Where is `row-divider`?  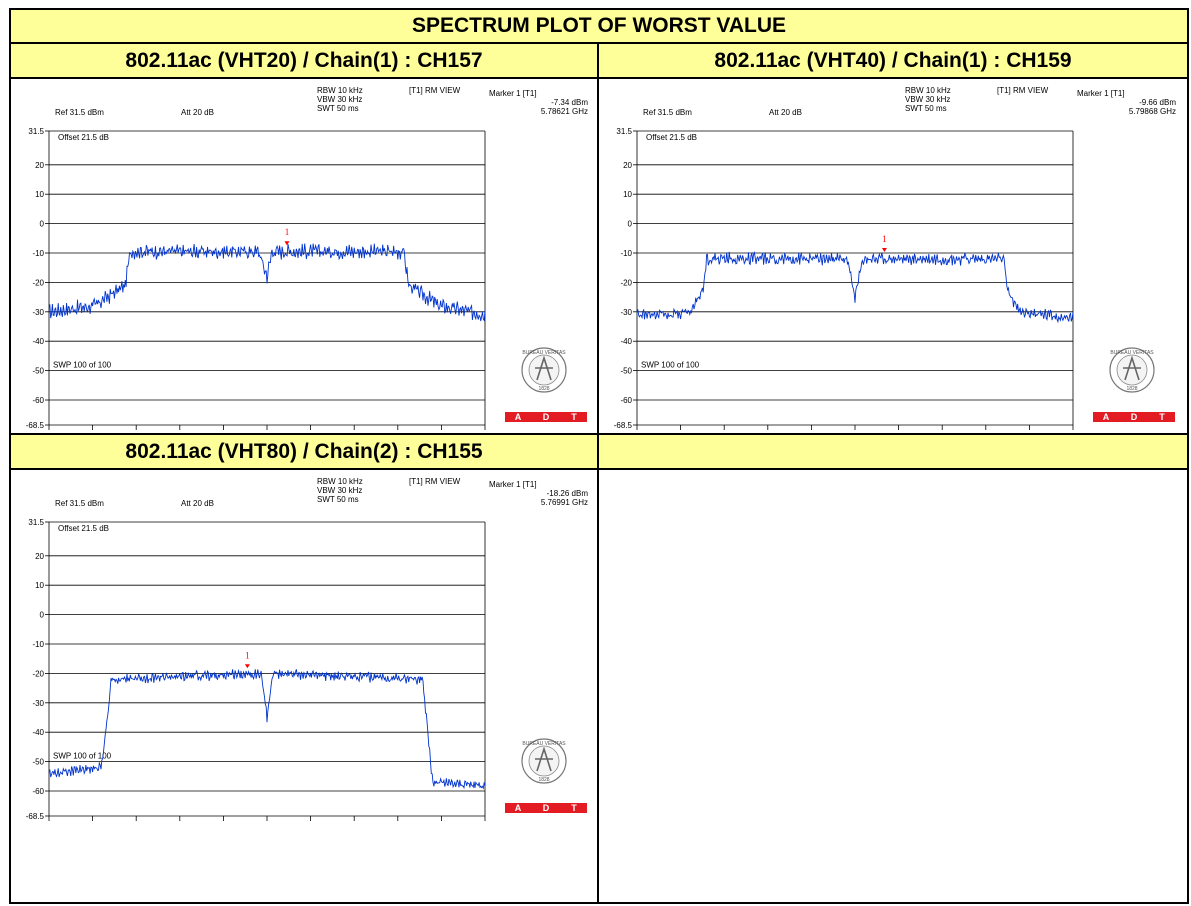 row-divider is located at coordinates (599, 434).